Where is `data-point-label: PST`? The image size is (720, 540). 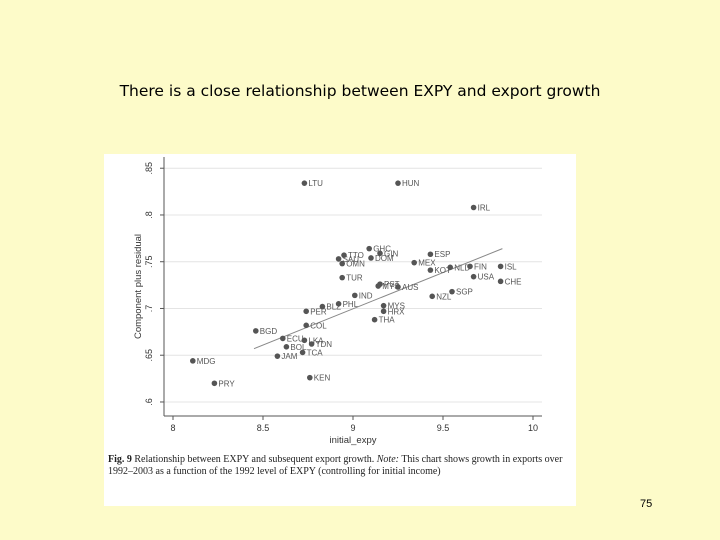
data-point-label: PST is located at coordinates (392, 284).